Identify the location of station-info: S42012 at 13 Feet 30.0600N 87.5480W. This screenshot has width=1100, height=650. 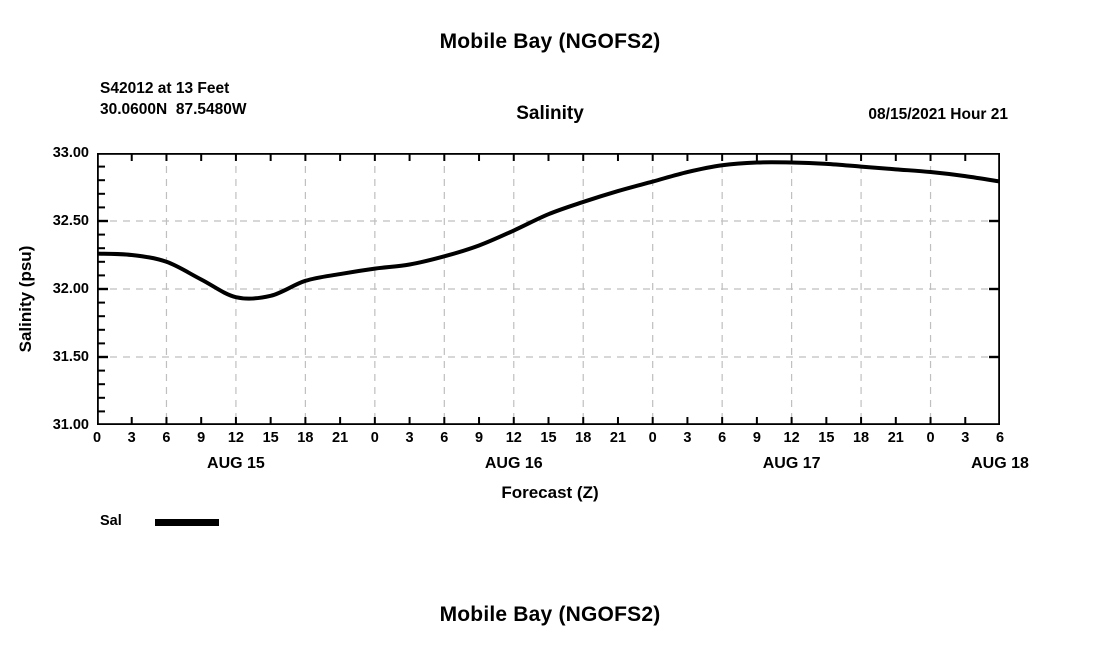
(173, 99).